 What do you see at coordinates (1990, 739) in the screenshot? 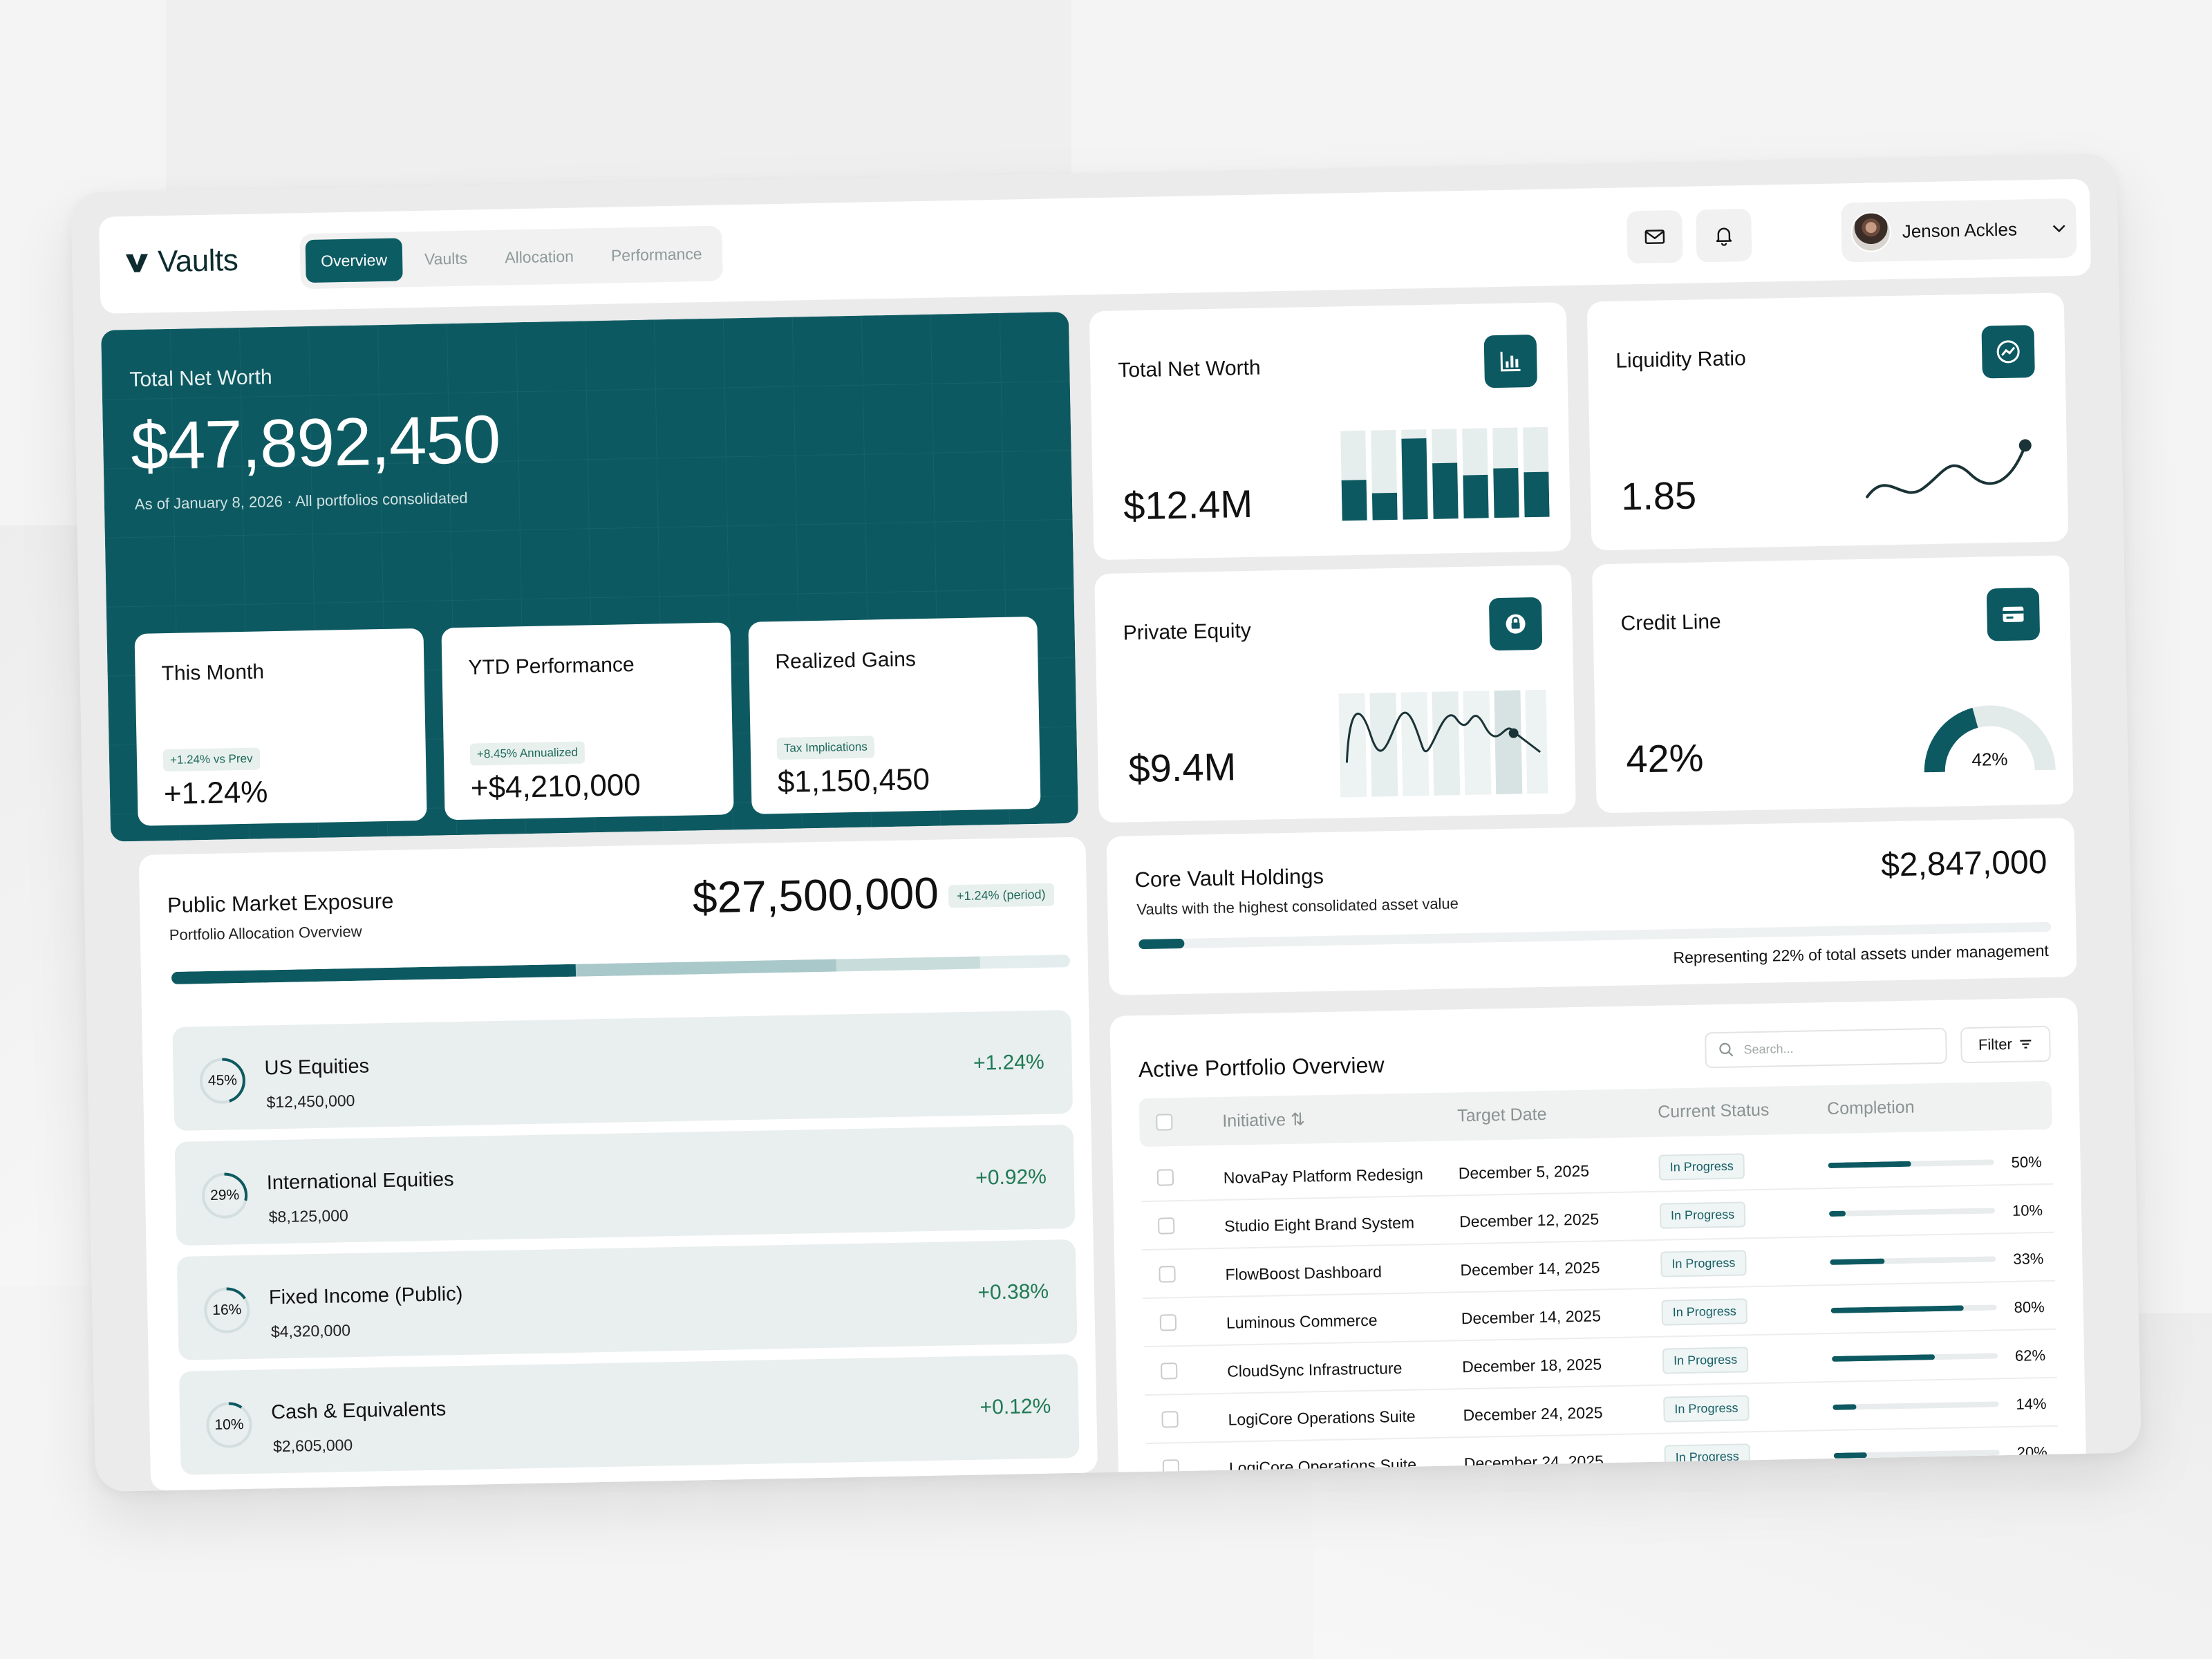
I see `credit-line-gauge: 42%` at bounding box center [1990, 739].